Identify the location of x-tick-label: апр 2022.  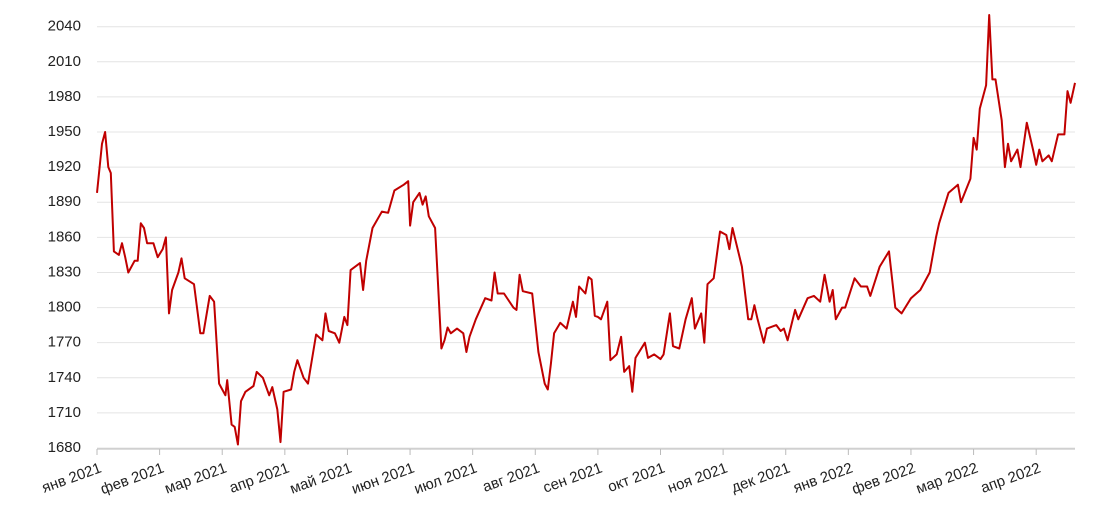
(1011, 478).